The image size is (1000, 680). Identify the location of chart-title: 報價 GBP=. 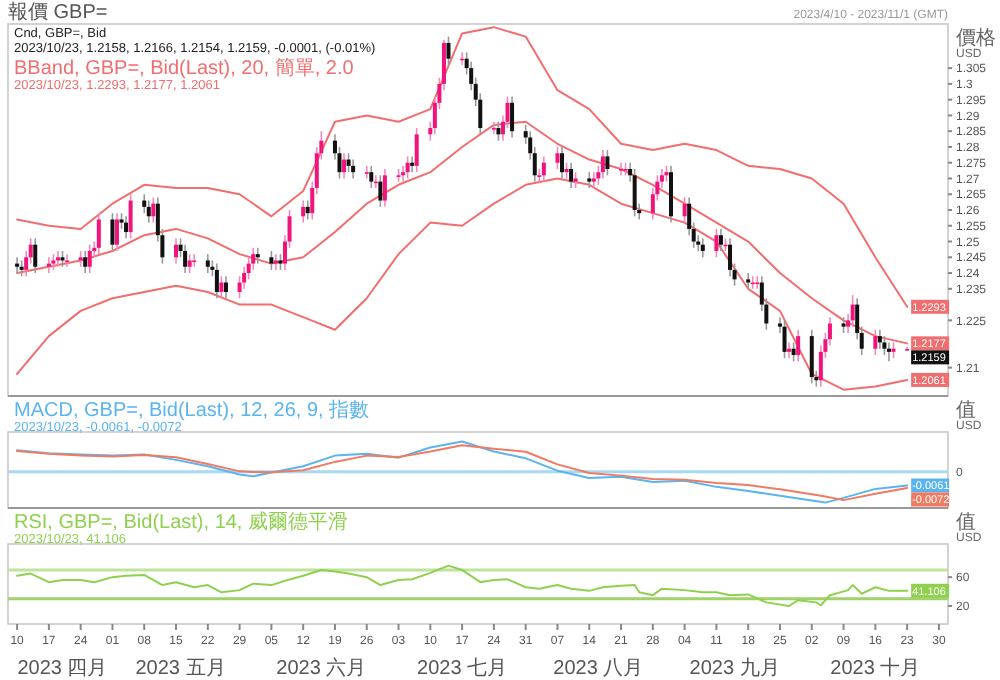
(58, 12).